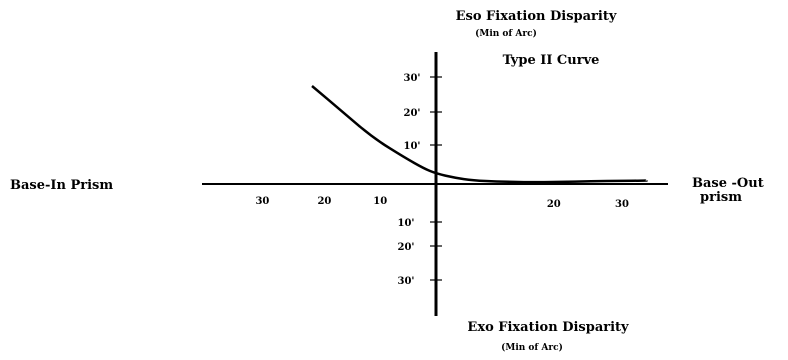 This screenshot has width=788, height=360. I want to click on y-tick-label-up-2: 10', so click(412, 146).